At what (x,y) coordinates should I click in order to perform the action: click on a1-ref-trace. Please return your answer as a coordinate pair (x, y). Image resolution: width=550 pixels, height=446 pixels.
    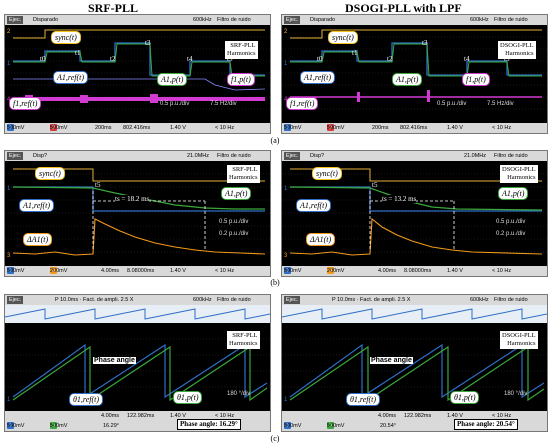
    Looking at the image, I should click on (139, 59).